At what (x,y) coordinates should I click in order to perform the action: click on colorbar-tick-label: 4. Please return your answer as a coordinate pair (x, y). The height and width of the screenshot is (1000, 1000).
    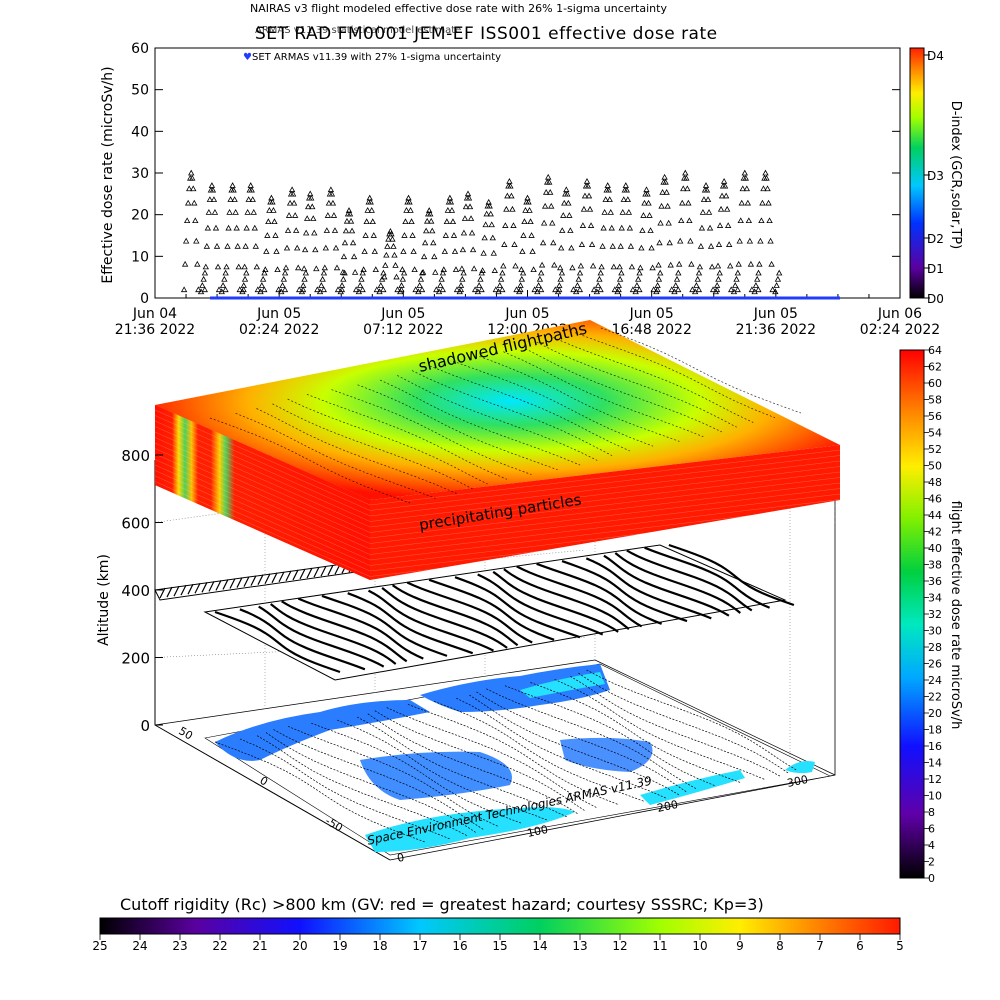
    Looking at the image, I should click on (931, 845).